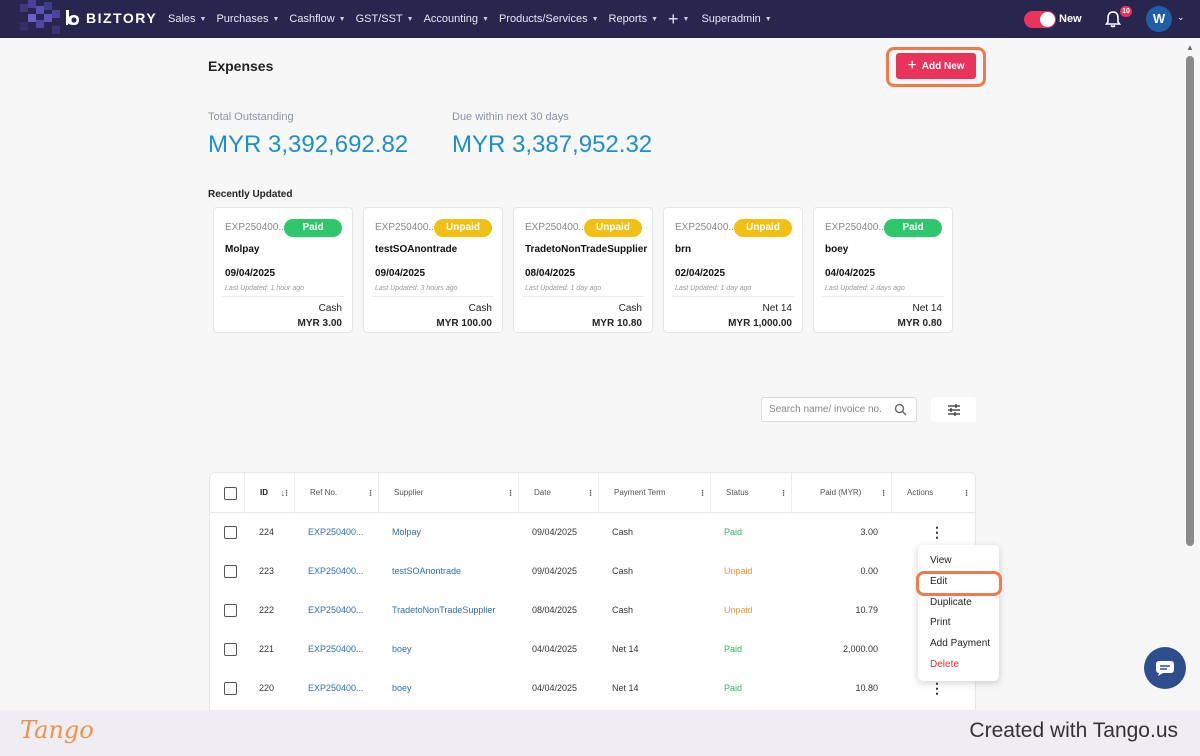  I want to click on menu-item-view: View, so click(941, 560).